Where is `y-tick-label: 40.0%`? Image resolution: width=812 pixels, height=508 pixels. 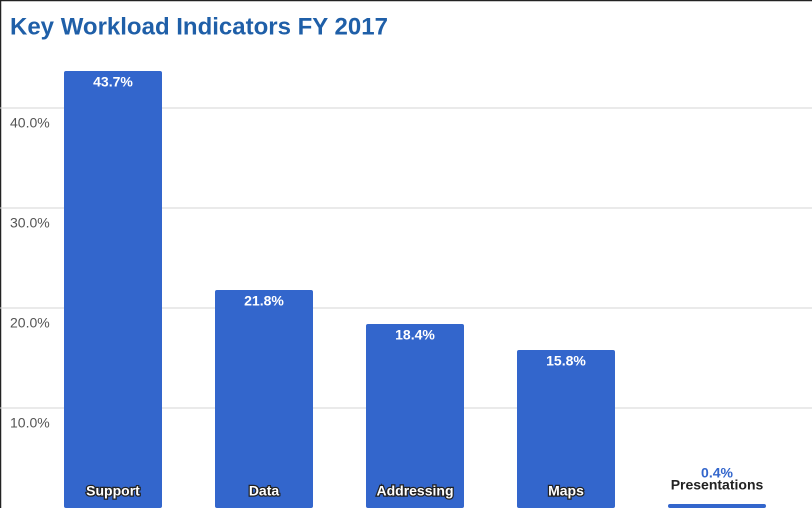
y-tick-label: 40.0% is located at coordinates (30, 123).